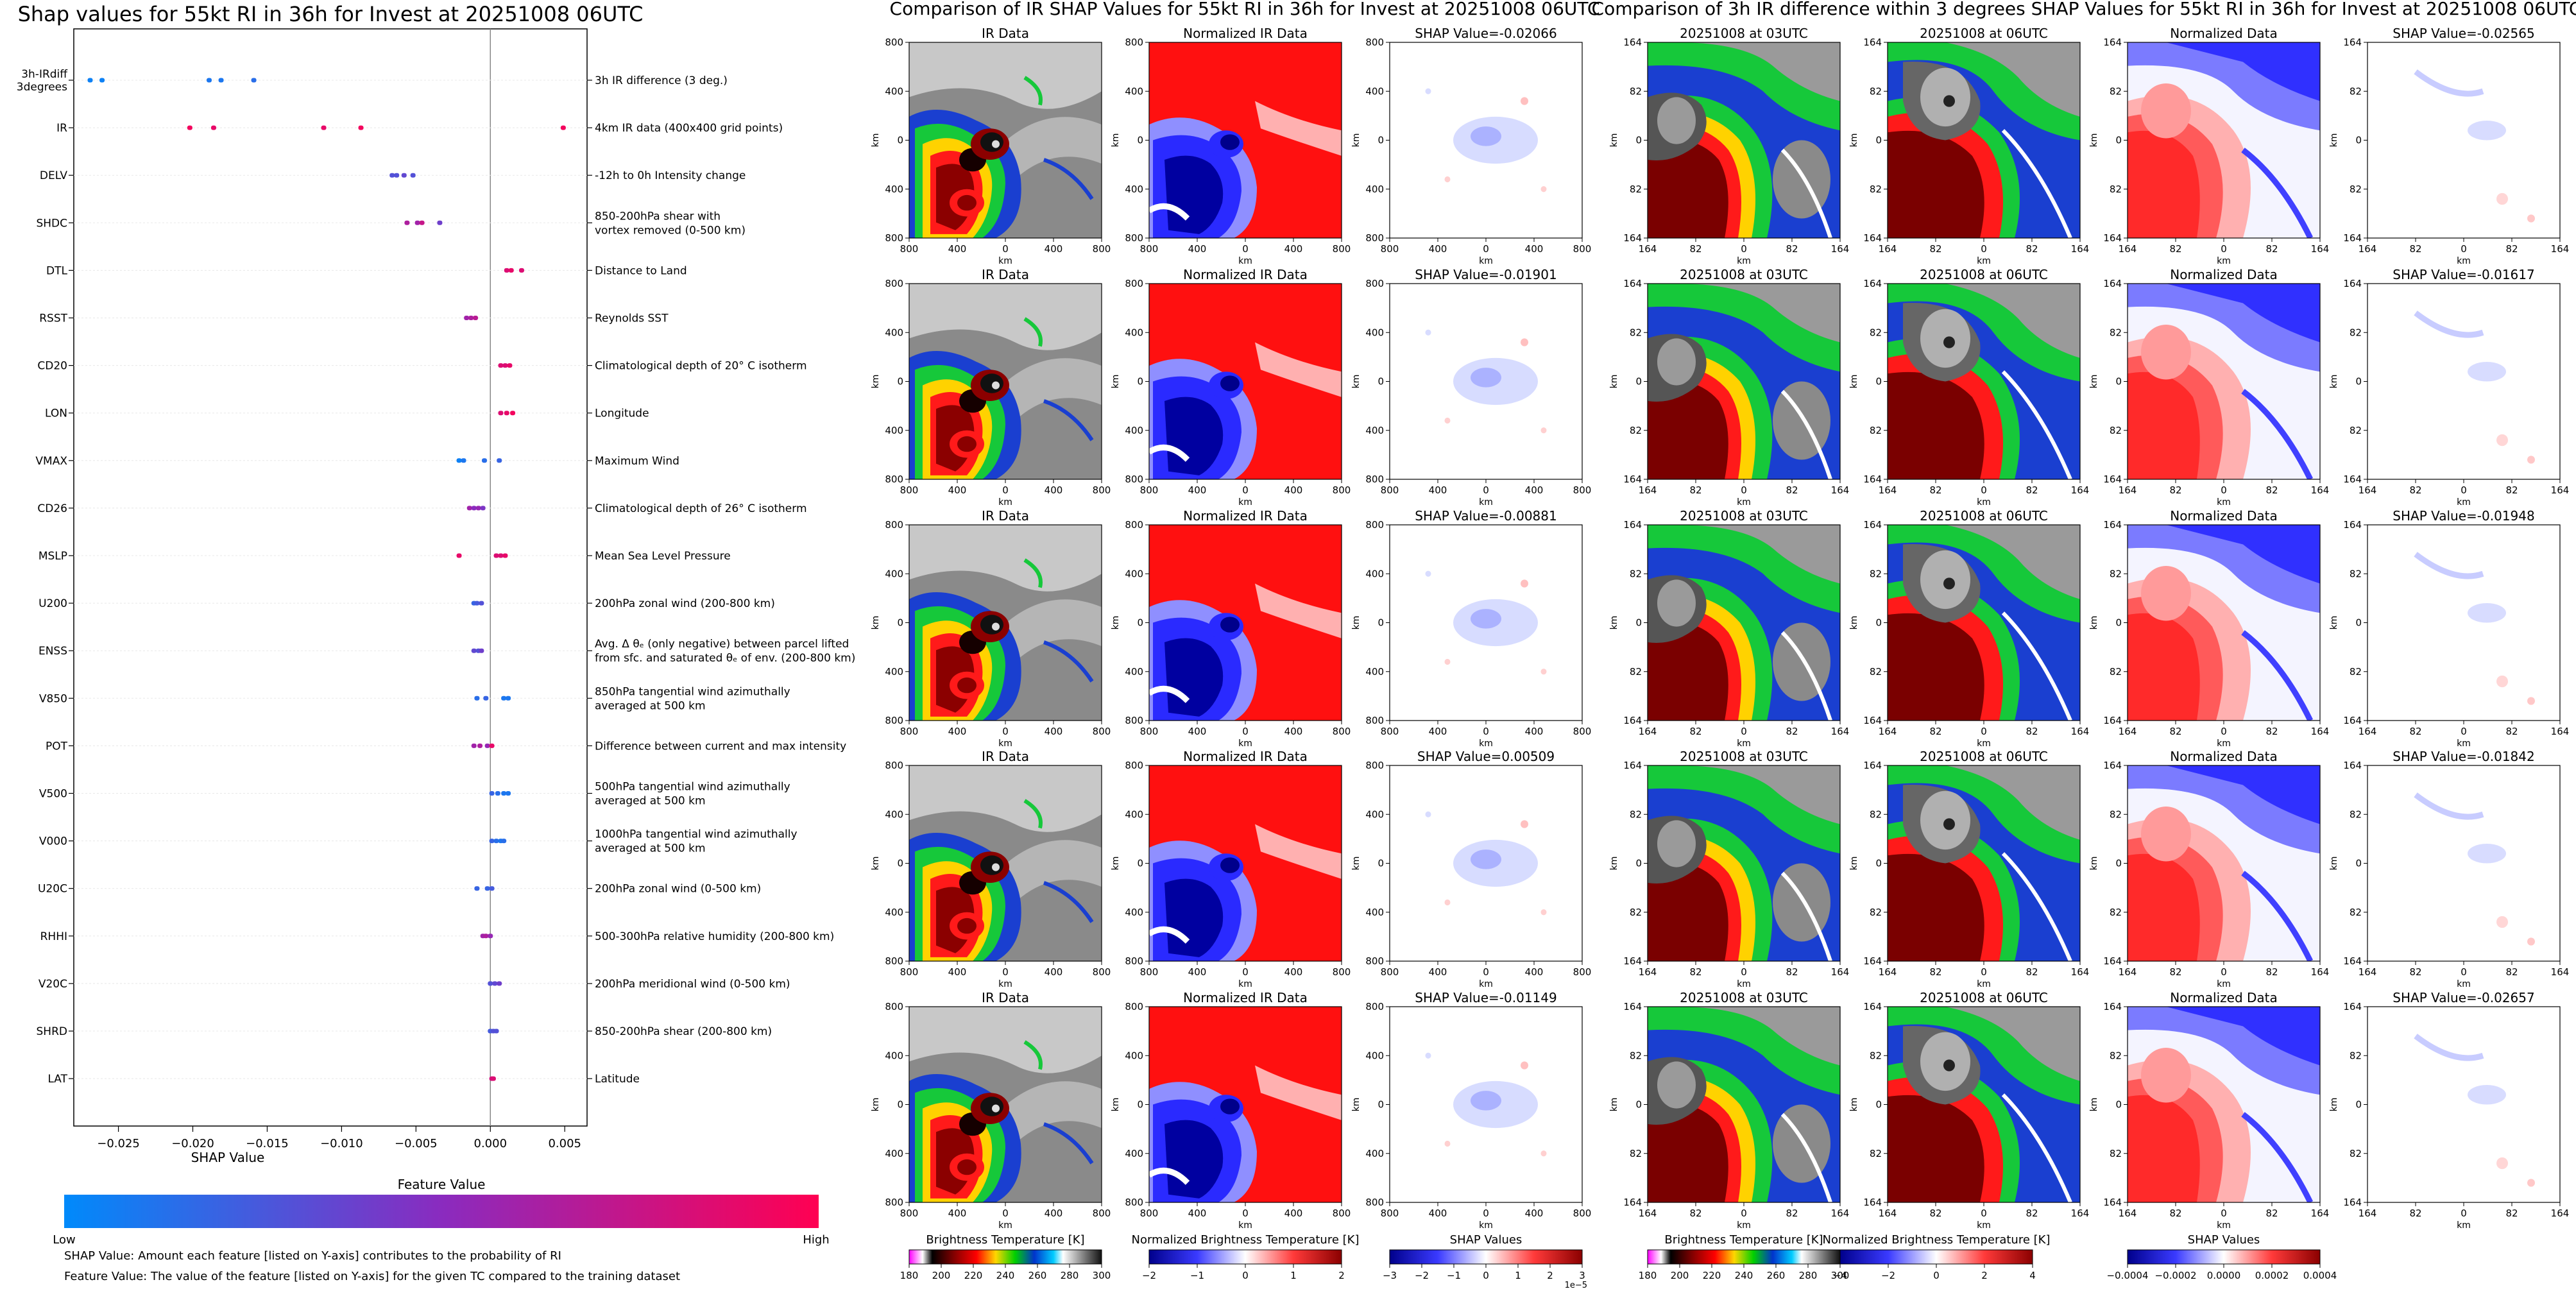  I want to click on colorbar-tick-label: 200, so click(941, 1275).